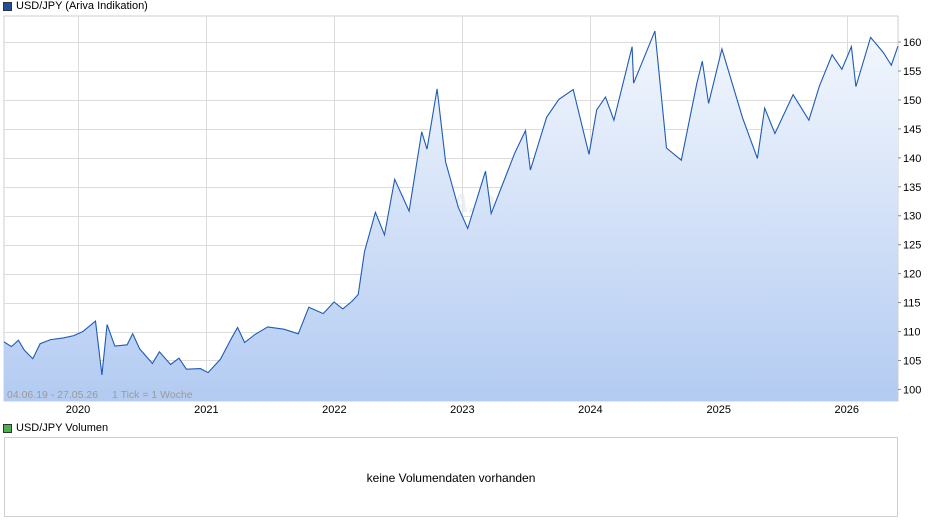 The height and width of the screenshot is (526, 940). I want to click on volume-legend: USD/JPY Volumen, so click(55, 428).